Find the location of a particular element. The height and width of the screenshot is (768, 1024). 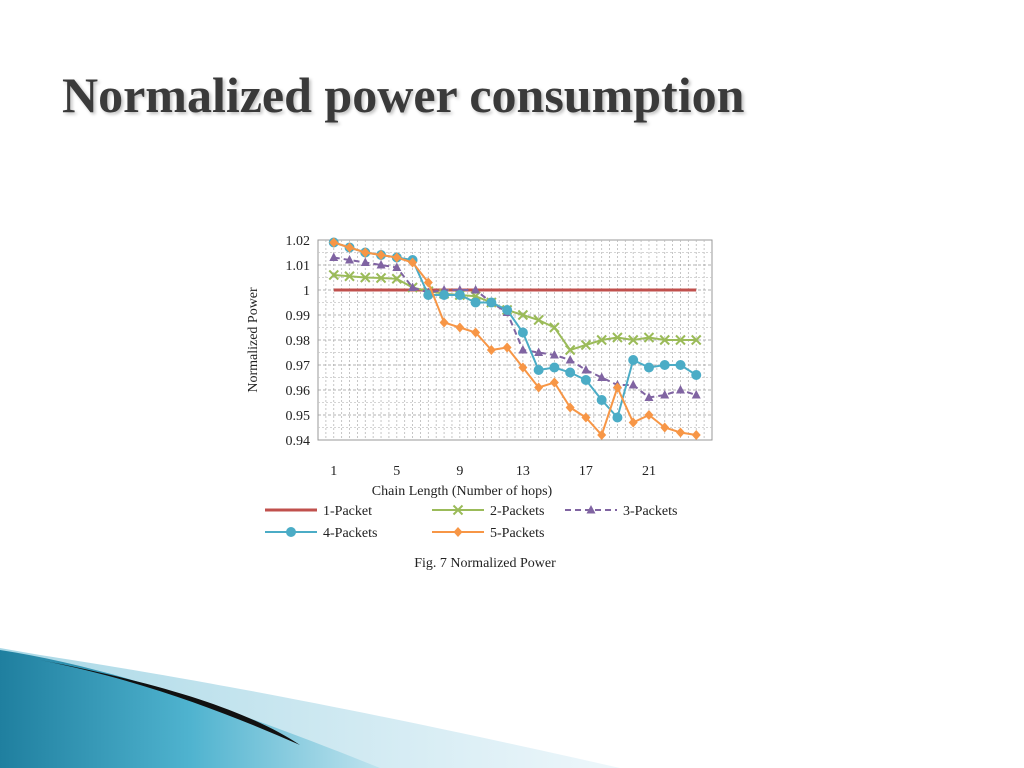

x-tick-label: 21 is located at coordinates (649, 471).